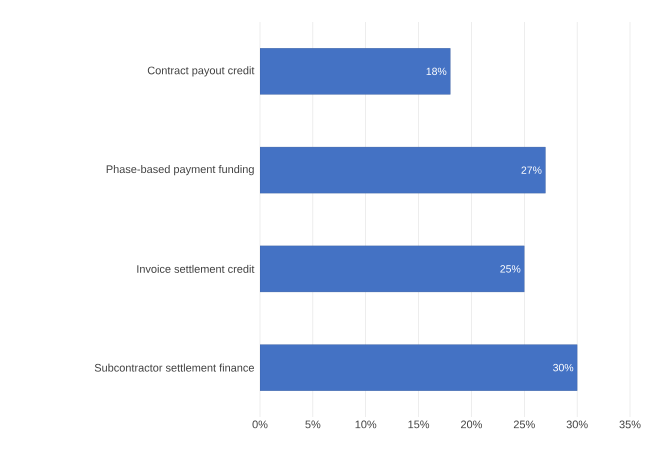  What do you see at coordinates (419, 424) in the screenshot?
I see `x-tick-label: 15%` at bounding box center [419, 424].